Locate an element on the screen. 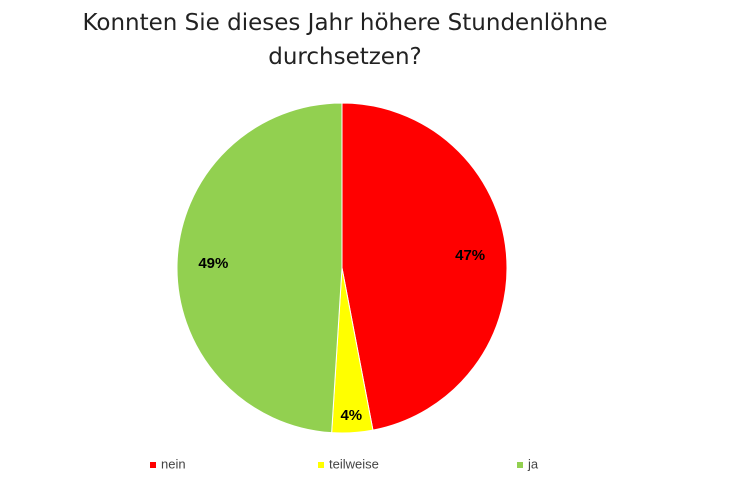  legend-label: teilweise is located at coordinates (354, 463).